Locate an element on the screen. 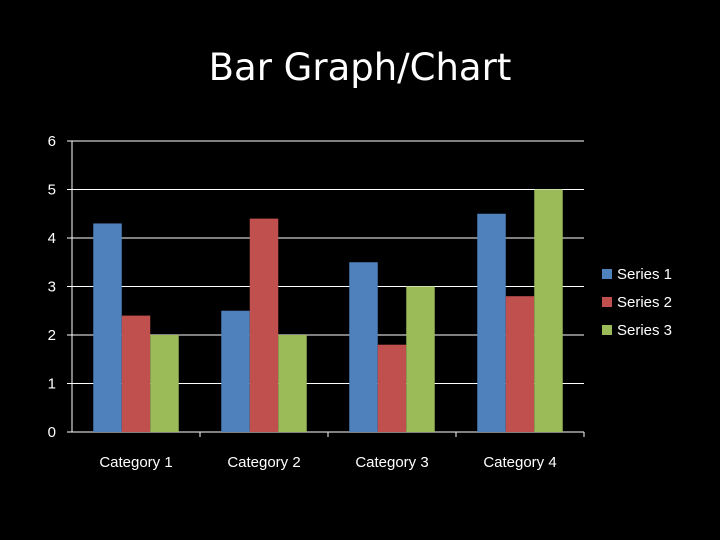 This screenshot has height=540, width=720. y-tick-label: 2 is located at coordinates (52, 335).